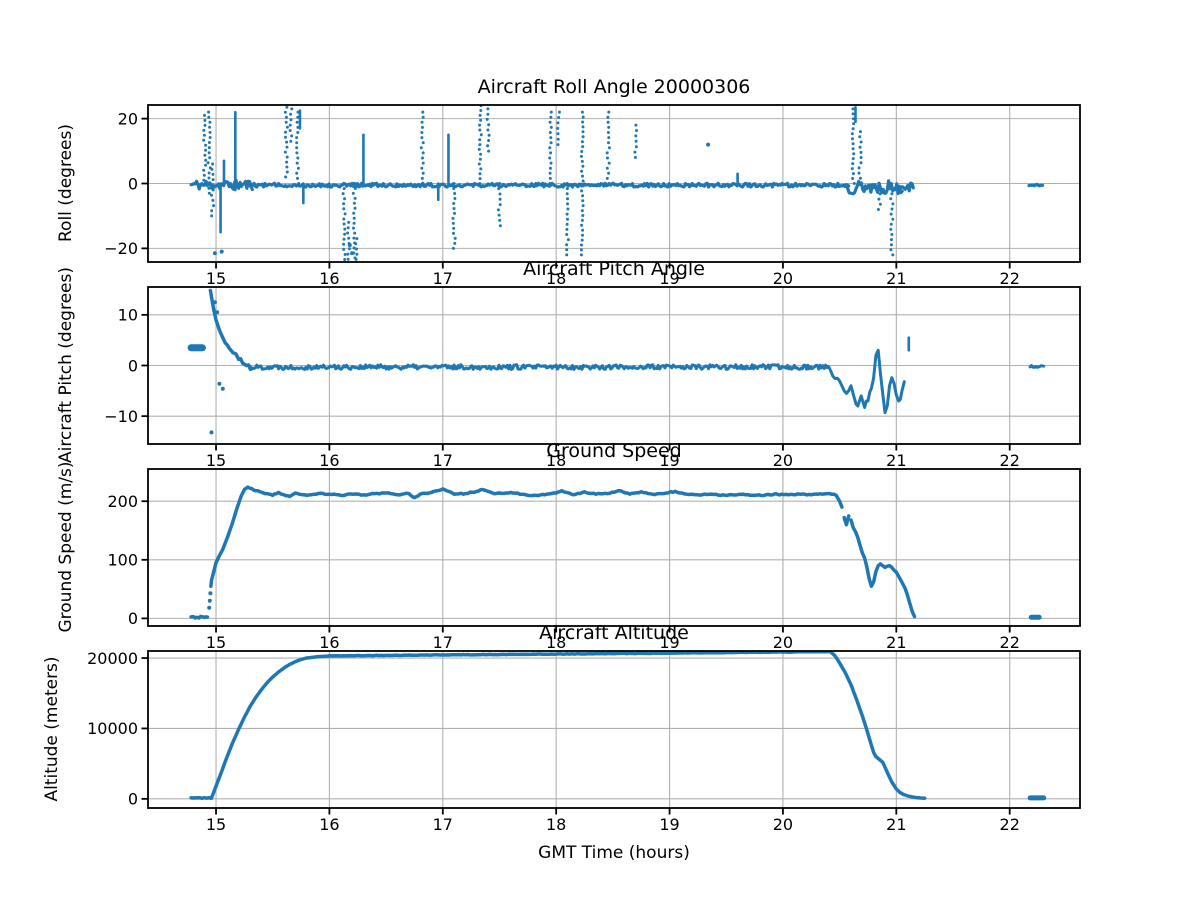 The height and width of the screenshot is (900, 1200). I want to click on x-tick-label: 18, so click(556, 460).